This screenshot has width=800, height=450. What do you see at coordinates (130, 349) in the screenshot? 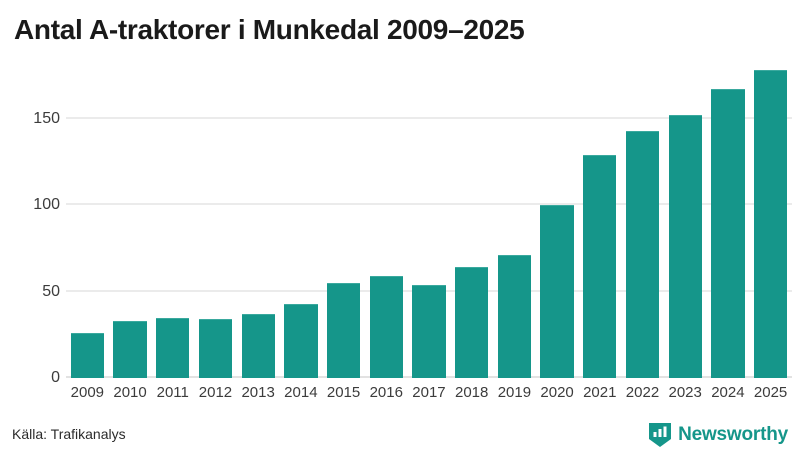
I see `bar-2010` at bounding box center [130, 349].